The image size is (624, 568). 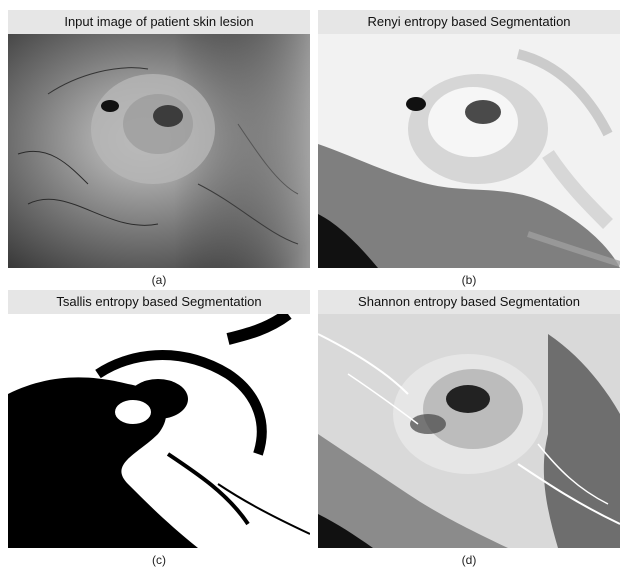 What do you see at coordinates (469, 302) in the screenshot?
I see `panel-d-title: Shannon entropy based Segmentation` at bounding box center [469, 302].